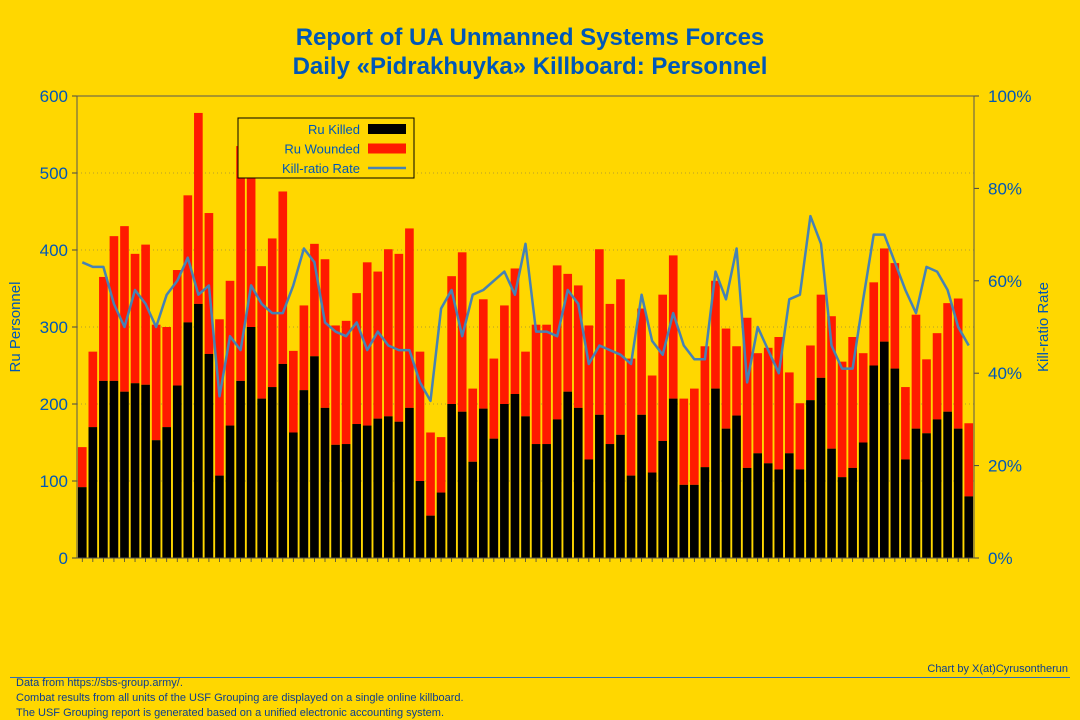 The height and width of the screenshot is (720, 1080). I want to click on y-tick-label: 400, so click(54, 250).